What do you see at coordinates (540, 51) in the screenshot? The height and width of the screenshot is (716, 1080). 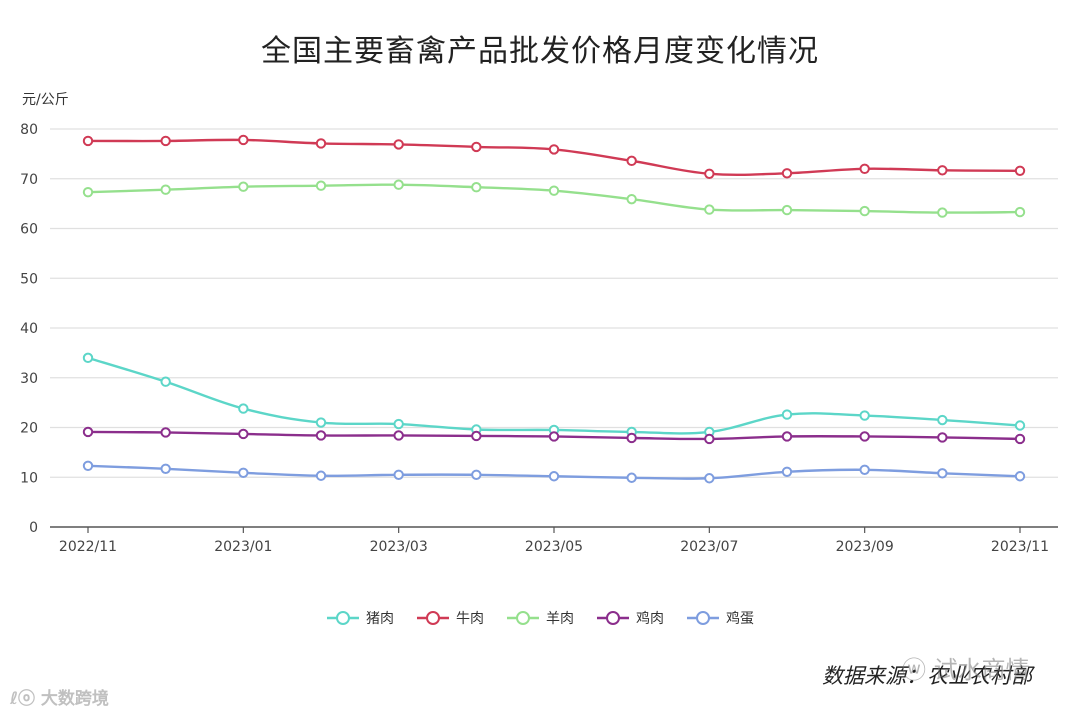 I see `chart-title: 全国主要畜禽产品批发价格月度变化情况` at bounding box center [540, 51].